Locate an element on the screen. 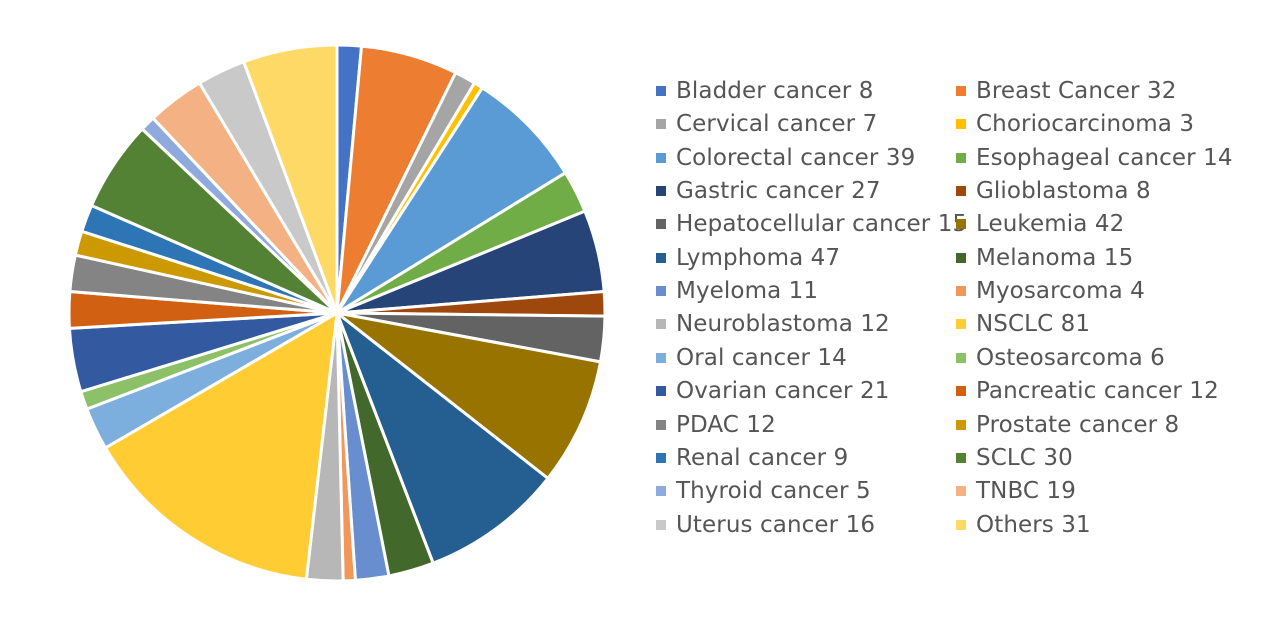 The width and height of the screenshot is (1286, 622). pie-slice-others is located at coordinates (290, 179).